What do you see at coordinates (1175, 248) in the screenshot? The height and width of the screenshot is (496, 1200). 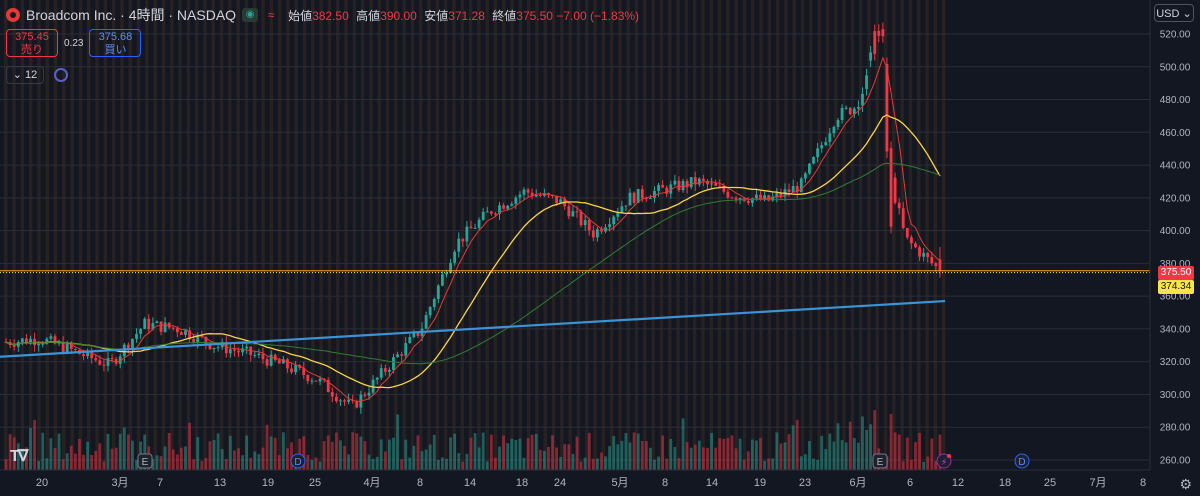 I see `price-axis` at bounding box center [1175, 248].